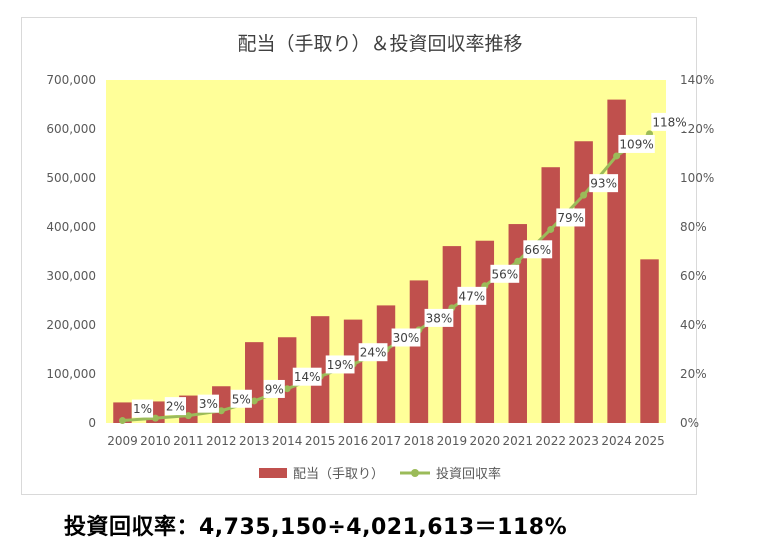  Describe the element at coordinates (452, 334) in the screenshot. I see `bar-2019` at that location.